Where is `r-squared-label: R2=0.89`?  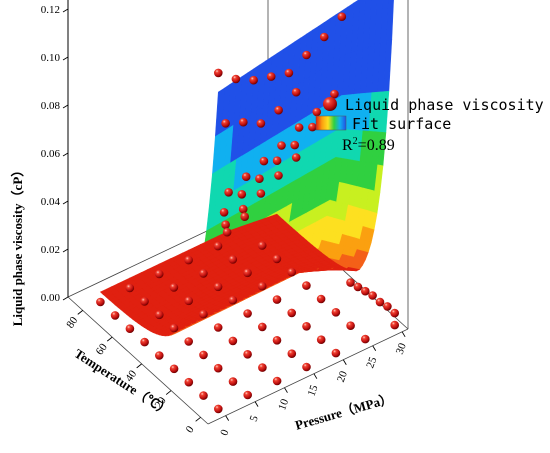 r-squared-label: R2=0.89 is located at coordinates (368, 145).